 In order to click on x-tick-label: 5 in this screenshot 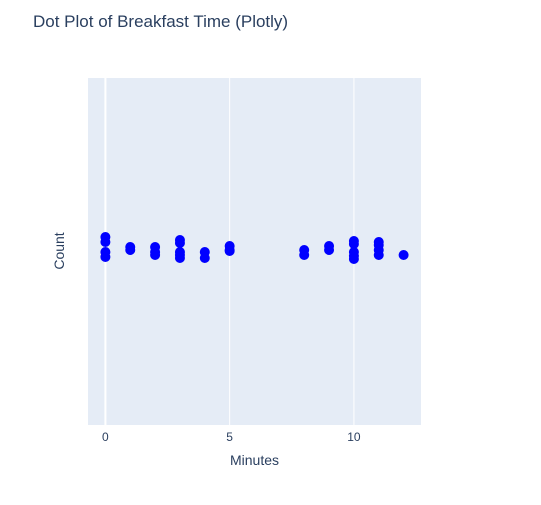, I will do `click(229, 437)`.